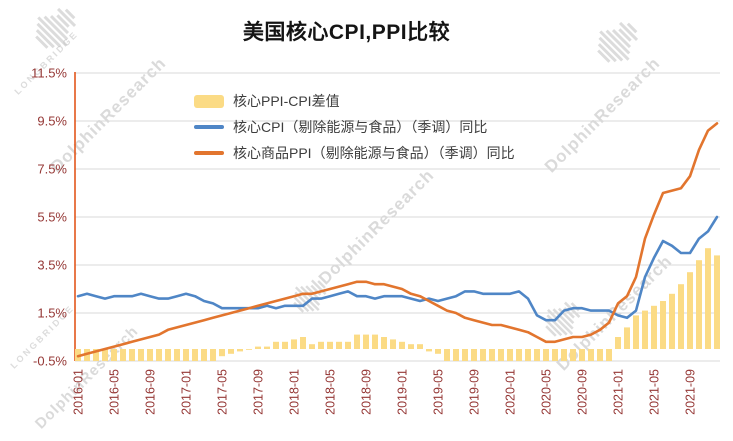  What do you see at coordinates (79, 392) in the screenshot?
I see `svg-text: 2016-01` at bounding box center [79, 392].